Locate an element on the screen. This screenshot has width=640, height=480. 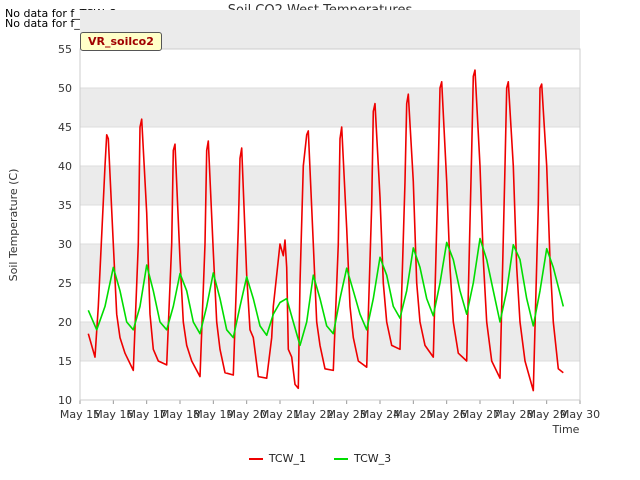
x-tick-label: May 20 is located at coordinates (247, 414).